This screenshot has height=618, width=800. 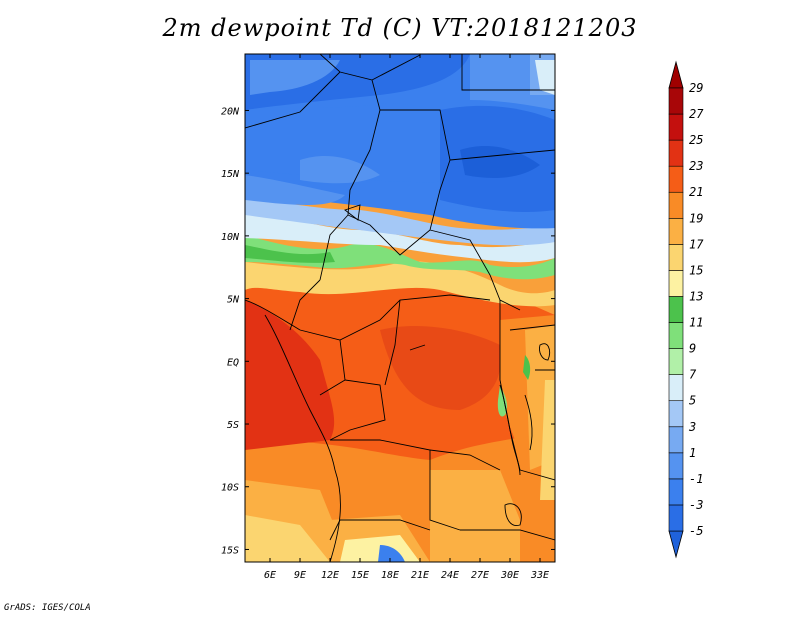 What do you see at coordinates (47, 608) in the screenshot?
I see `grads-credit: GrADS: IGES/COLA` at bounding box center [47, 608].